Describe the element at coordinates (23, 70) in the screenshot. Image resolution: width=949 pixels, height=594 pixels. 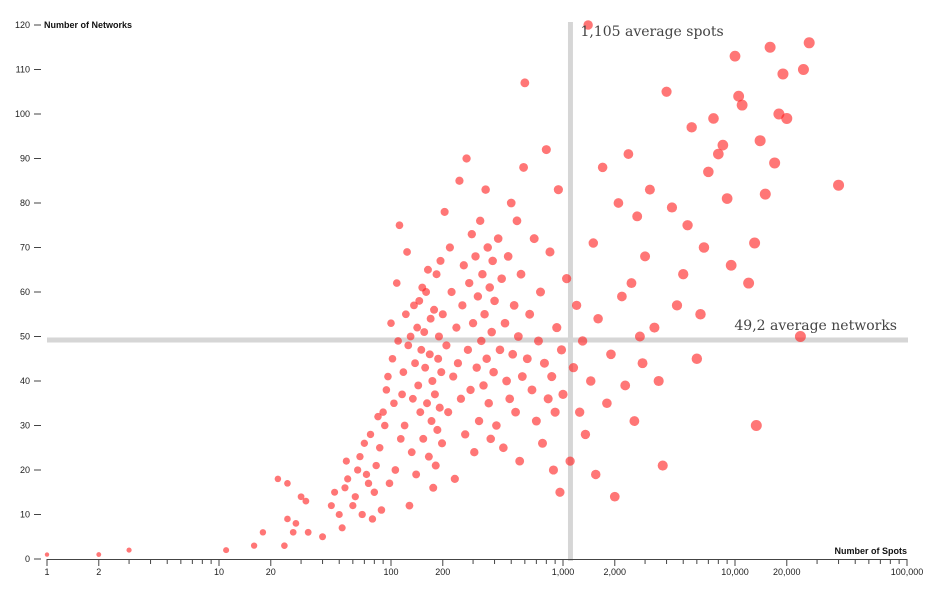
I see `y-tick-label: 110` at that location.